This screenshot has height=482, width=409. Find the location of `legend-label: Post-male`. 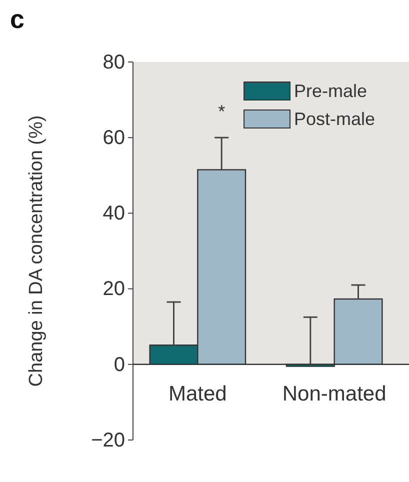

legend-label: Post-male is located at coordinates (335, 119).